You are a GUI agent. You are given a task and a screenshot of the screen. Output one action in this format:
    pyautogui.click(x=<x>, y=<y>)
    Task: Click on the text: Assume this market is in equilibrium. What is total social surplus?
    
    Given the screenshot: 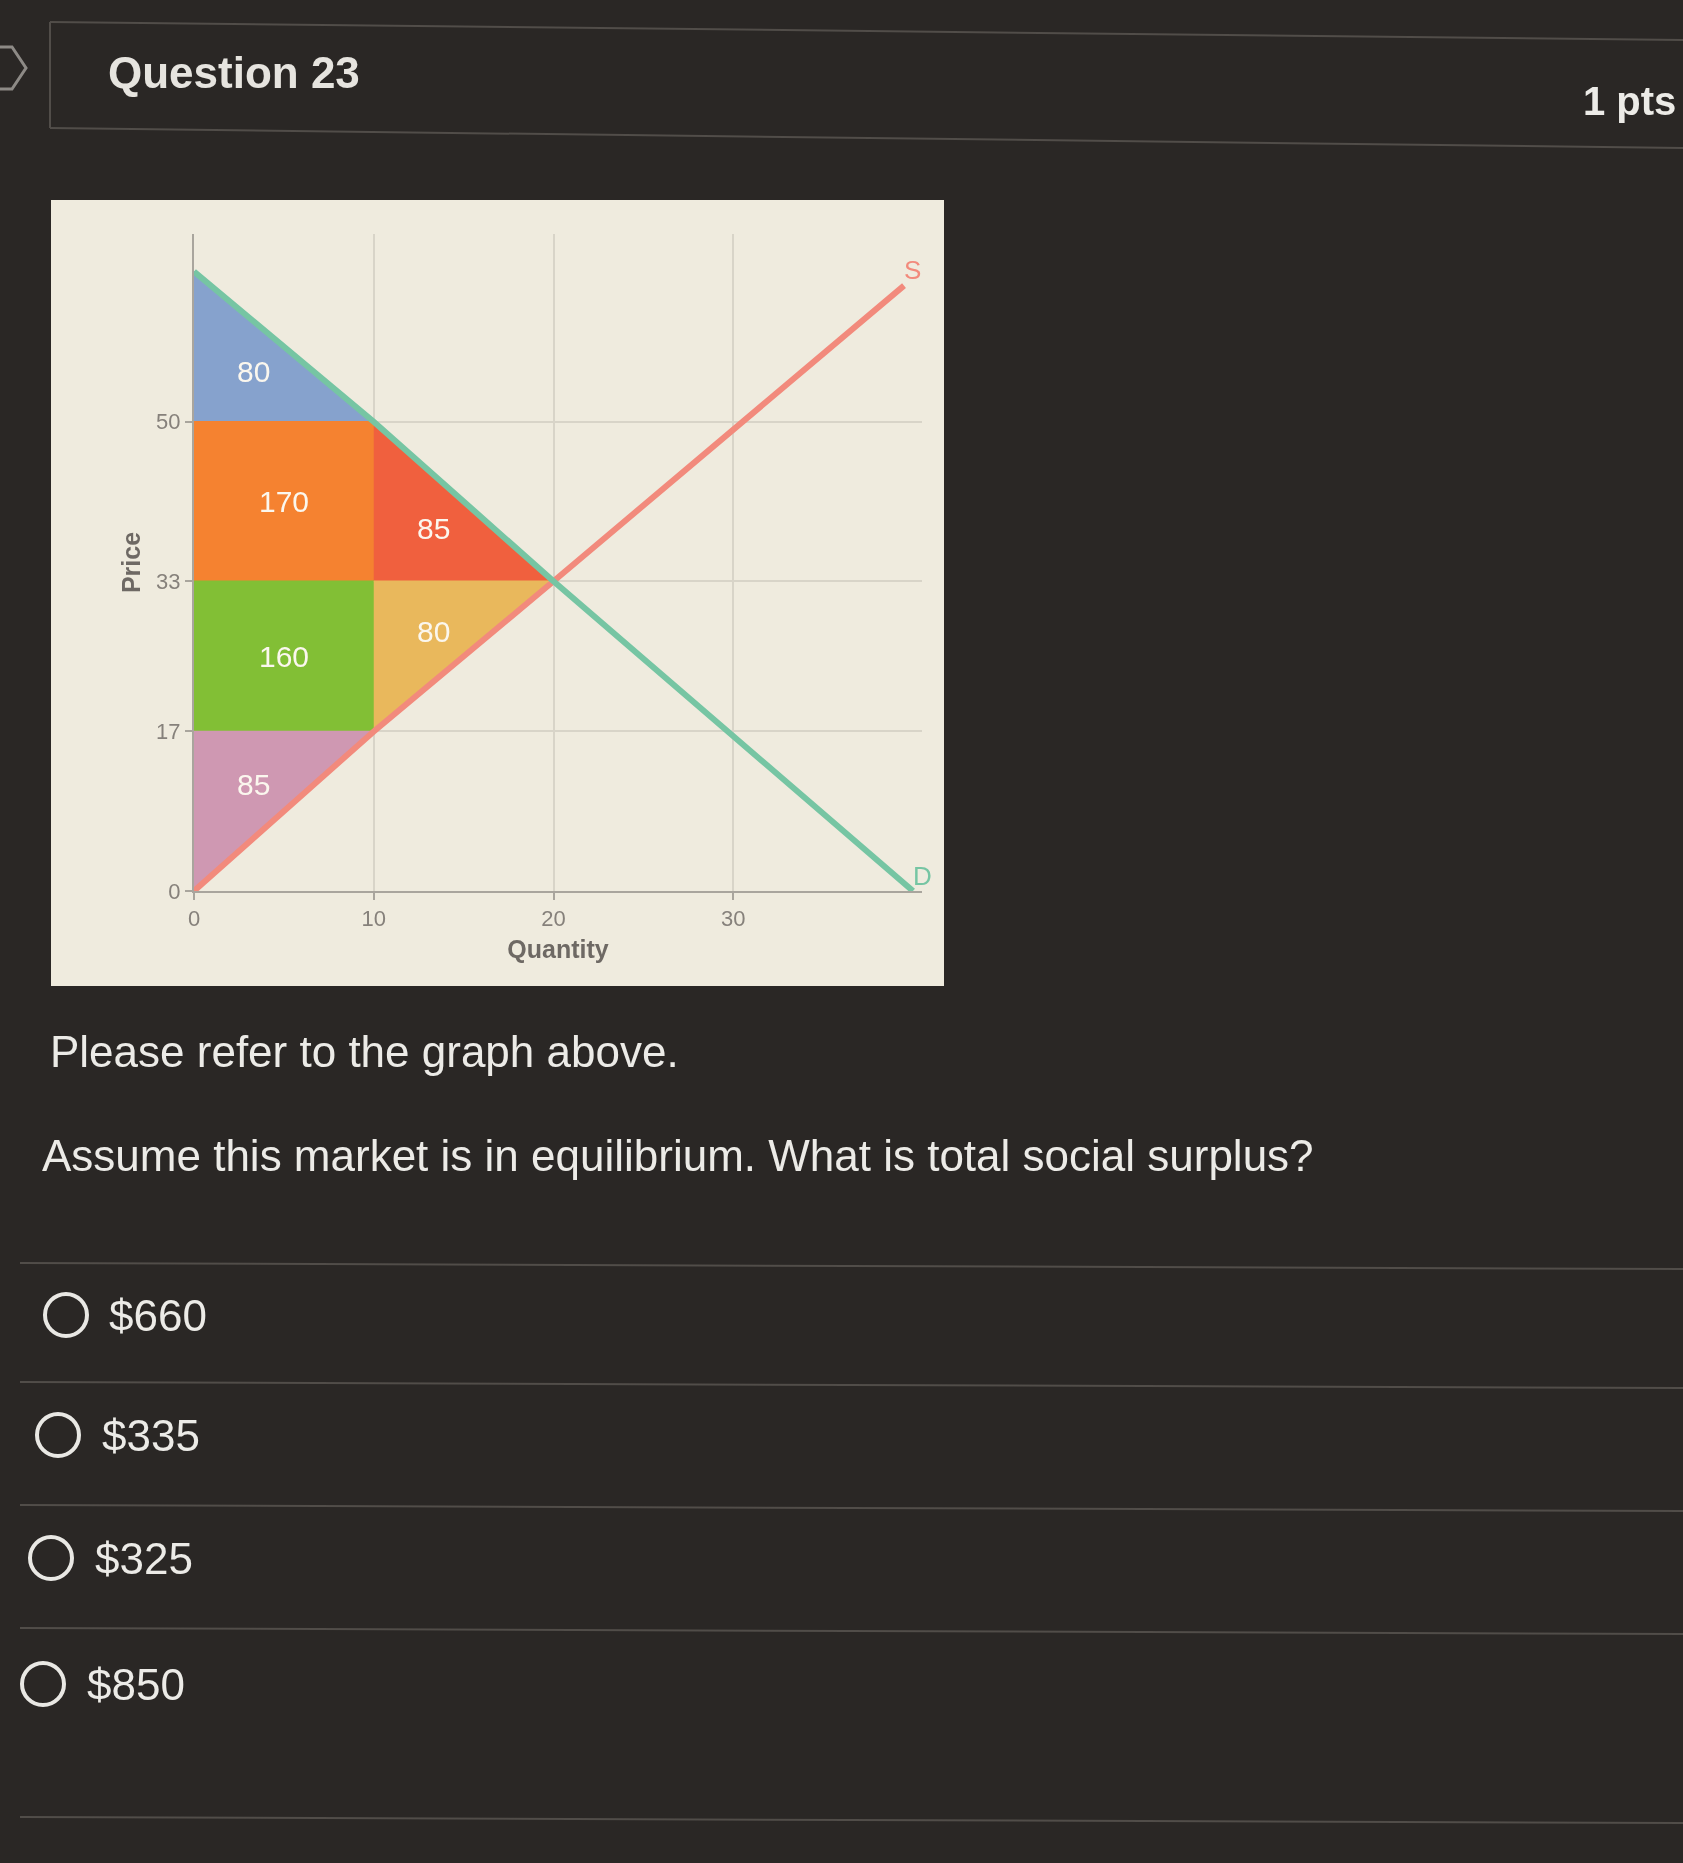 What is the action you would take?
    pyautogui.click(x=678, y=1155)
    